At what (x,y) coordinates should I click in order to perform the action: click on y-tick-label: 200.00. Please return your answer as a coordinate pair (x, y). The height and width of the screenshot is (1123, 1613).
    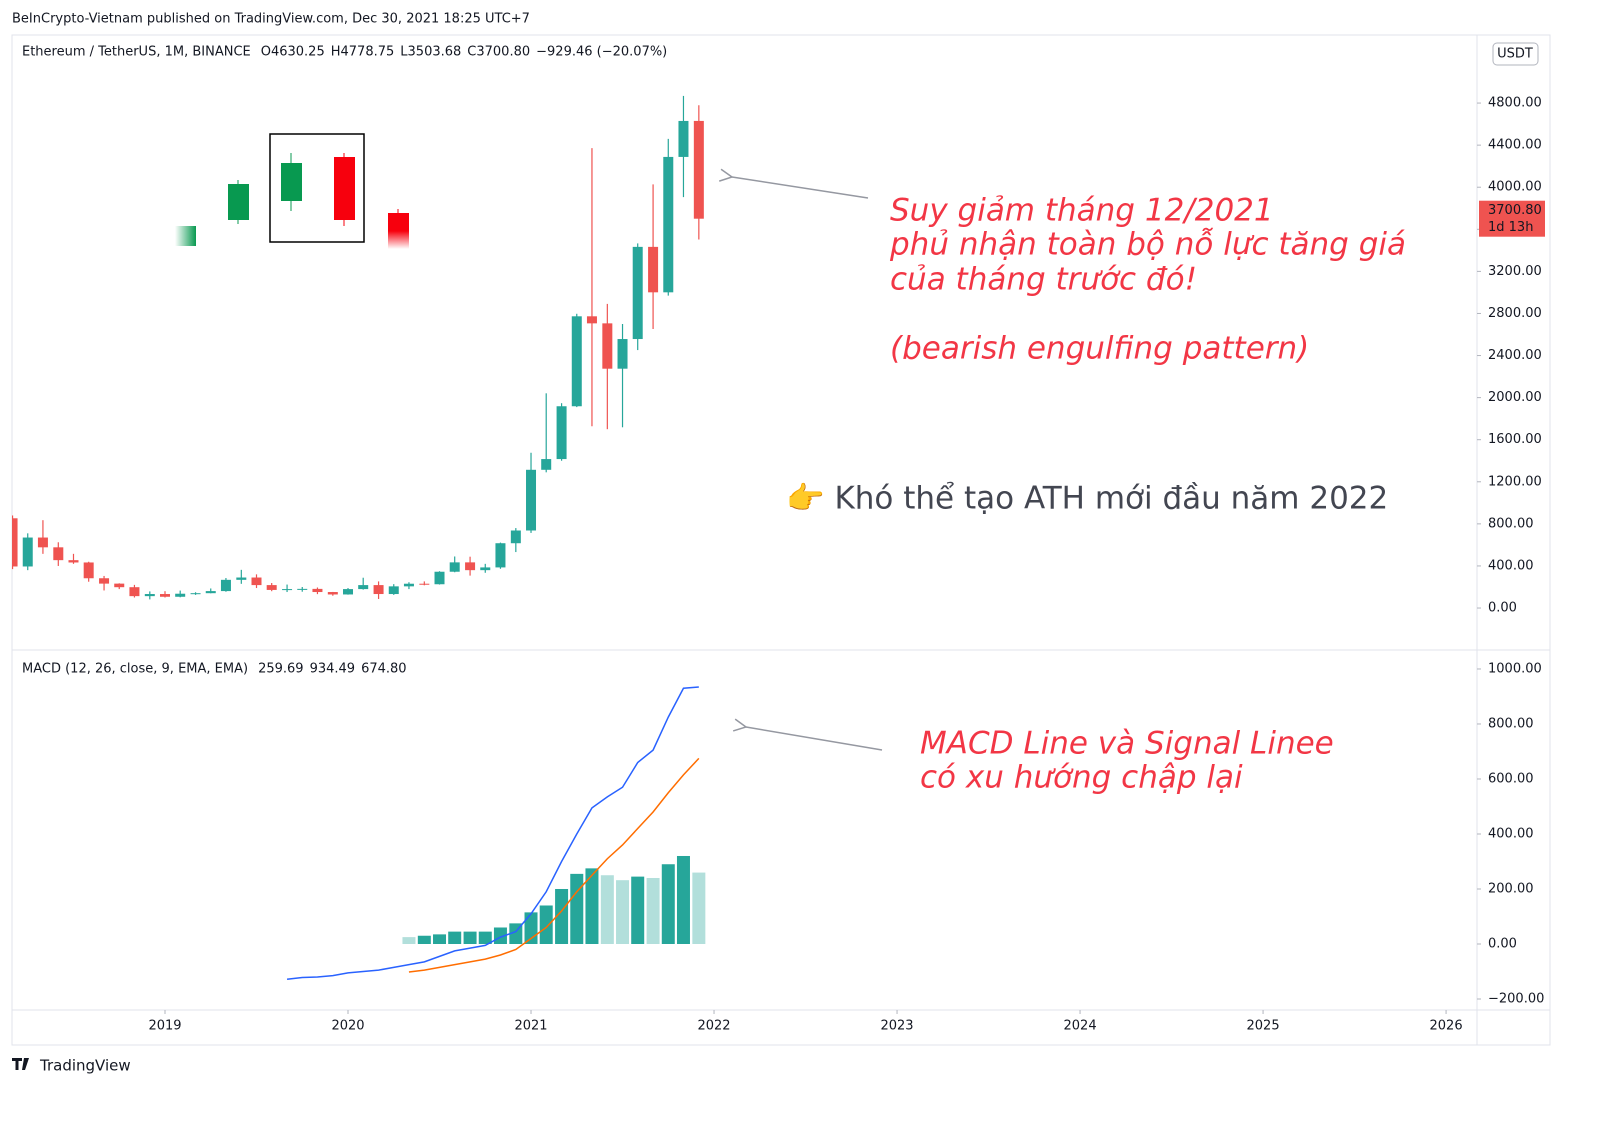
    Looking at the image, I should click on (1511, 888).